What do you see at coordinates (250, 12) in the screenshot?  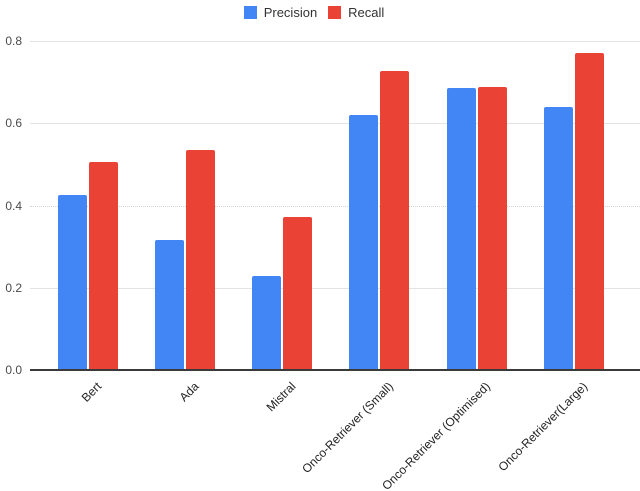 I see `precision-swatch-icon` at bounding box center [250, 12].